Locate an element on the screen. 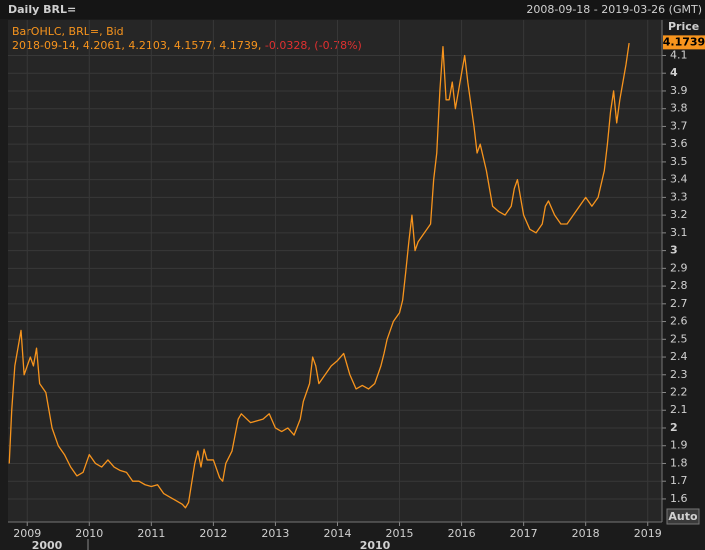  y-tick-label: 1.6 is located at coordinates (679, 498).